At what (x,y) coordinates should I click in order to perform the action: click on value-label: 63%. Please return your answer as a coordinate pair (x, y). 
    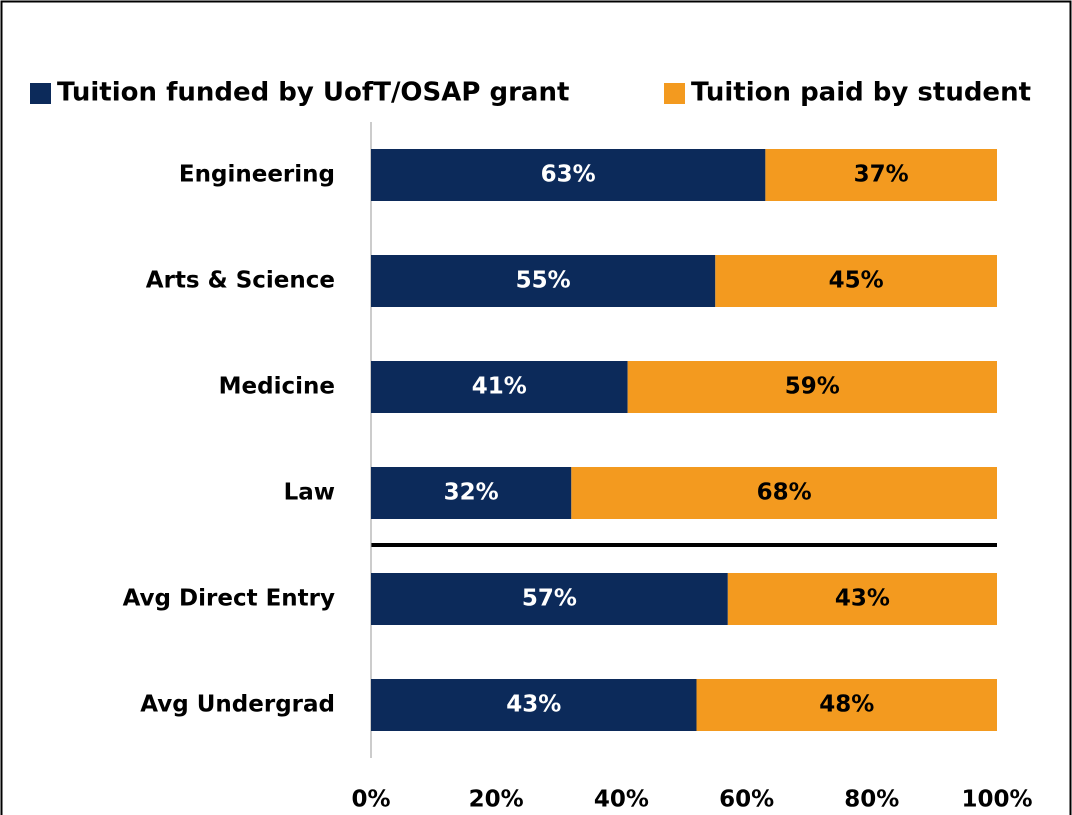
    Looking at the image, I should click on (568, 175).